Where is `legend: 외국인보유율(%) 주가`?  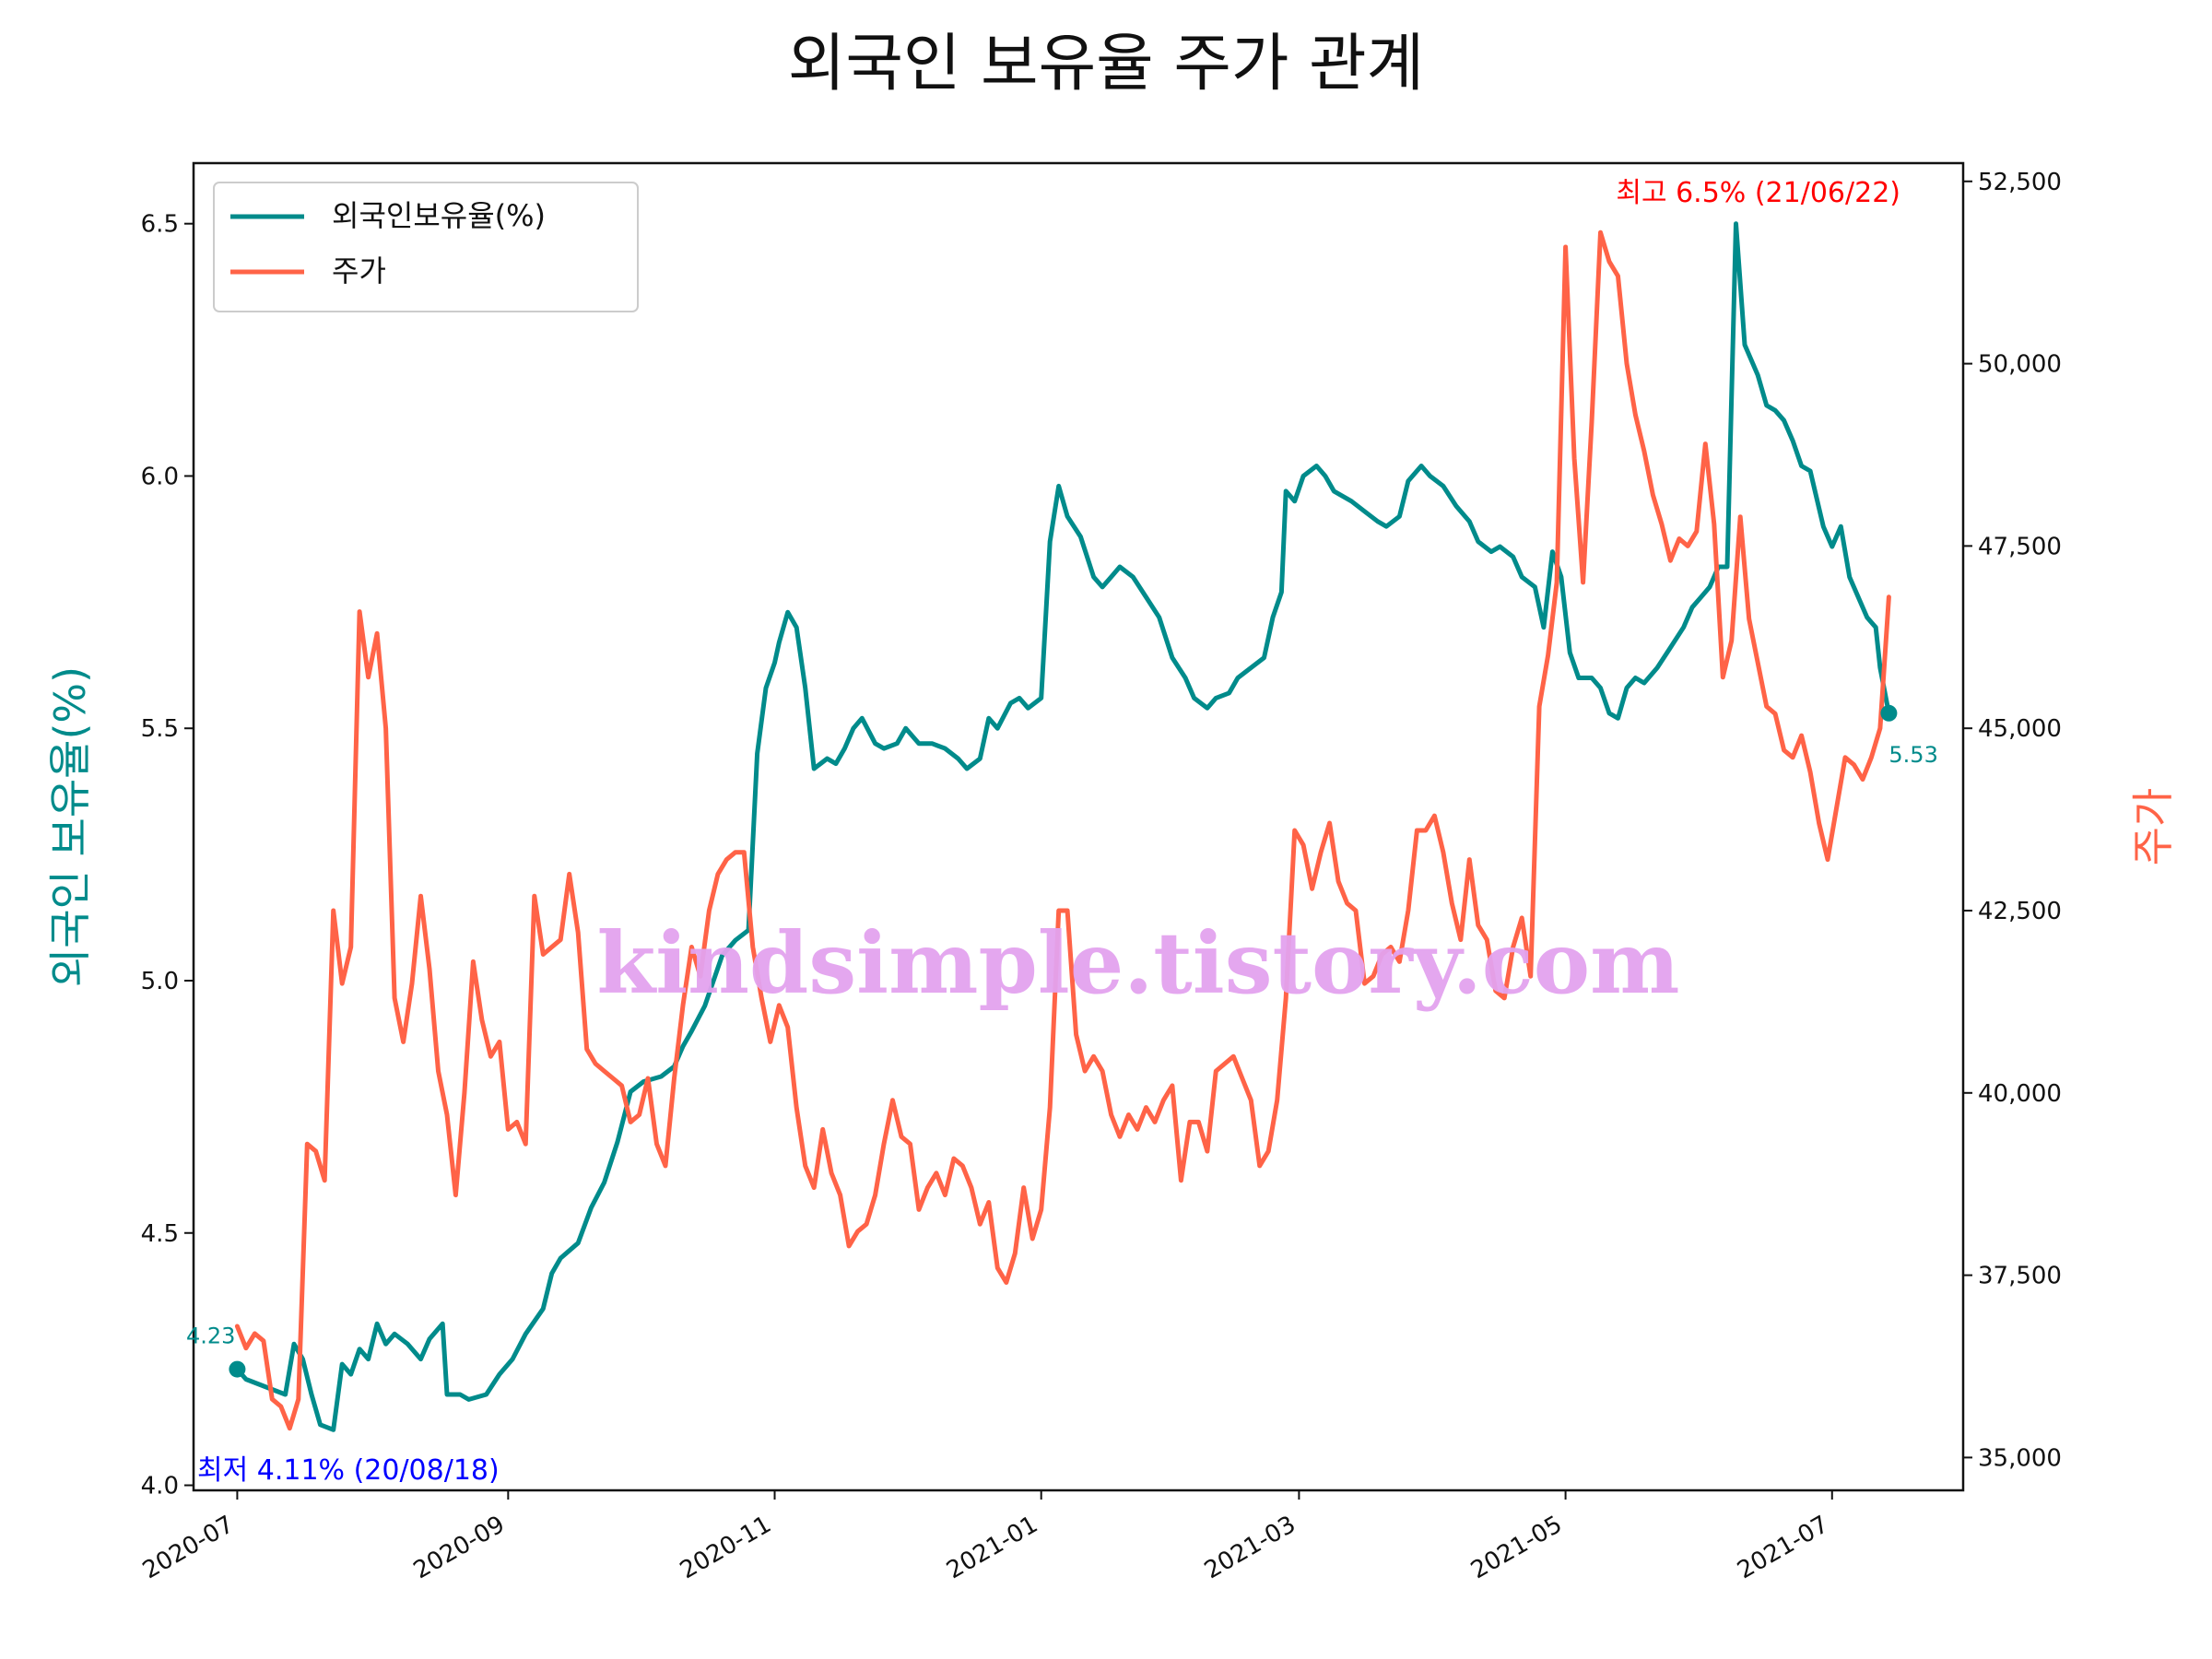 legend: 외국인보유율(%) 주가 is located at coordinates (426, 247).